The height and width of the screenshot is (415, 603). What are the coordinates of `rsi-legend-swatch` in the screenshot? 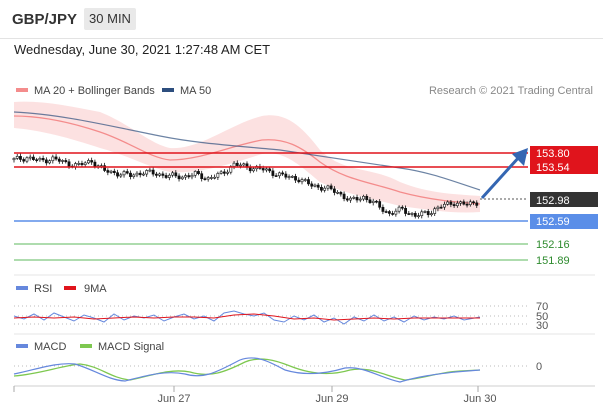 It's located at (22, 288).